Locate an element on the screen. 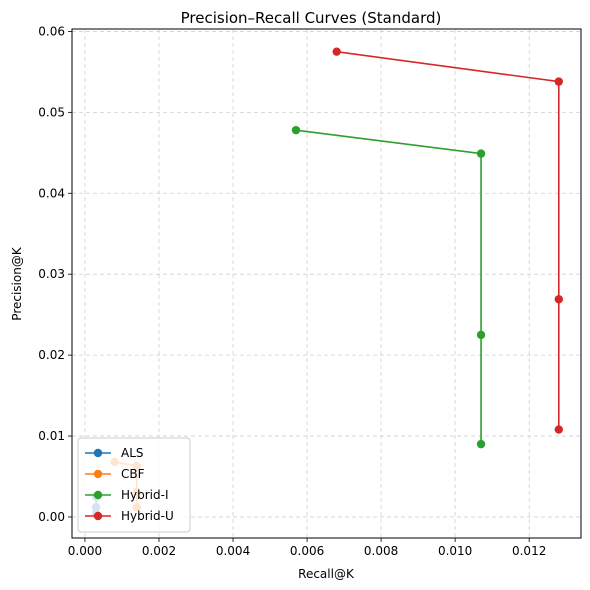 The width and height of the screenshot is (590, 590). legend-label-cbf: CBF is located at coordinates (133, 474).